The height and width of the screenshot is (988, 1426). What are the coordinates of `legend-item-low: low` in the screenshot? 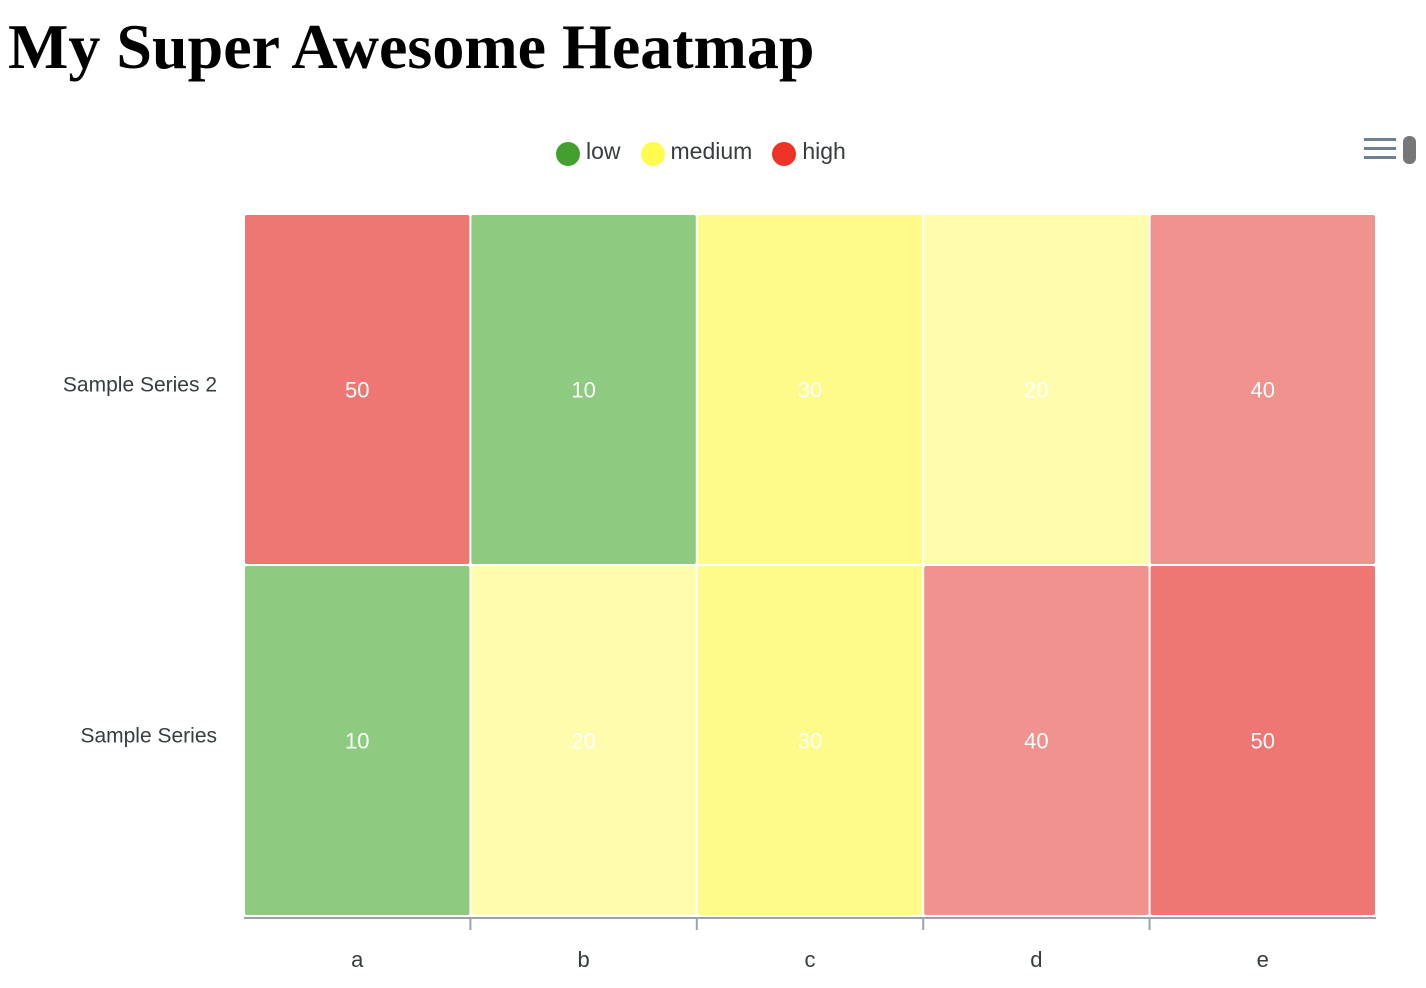 It's located at (588, 151).